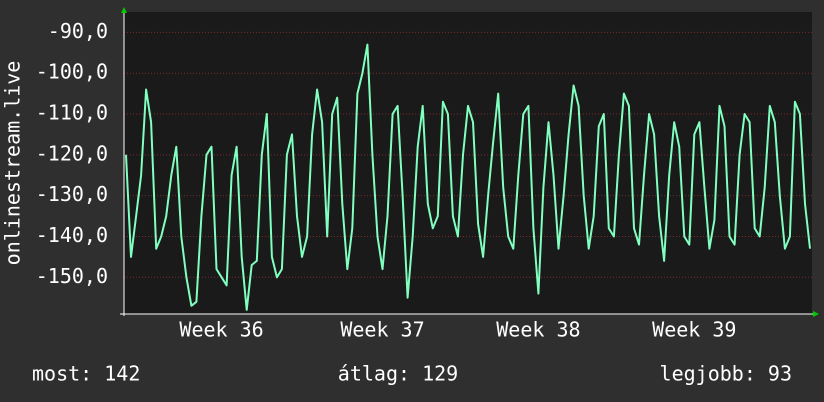 The width and height of the screenshot is (824, 402). I want to click on y-axis-label: onlinestream.live, so click(13, 163).